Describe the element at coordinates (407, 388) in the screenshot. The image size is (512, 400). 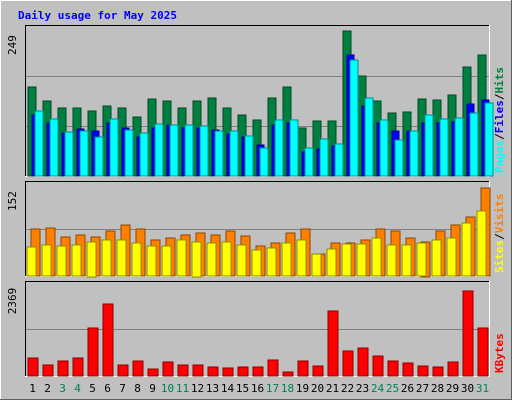
I see `x-tick-label: 26` at that location.